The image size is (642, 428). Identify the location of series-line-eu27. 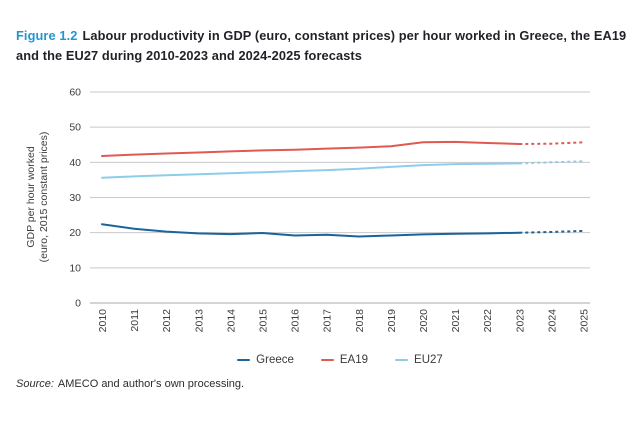
(311, 170).